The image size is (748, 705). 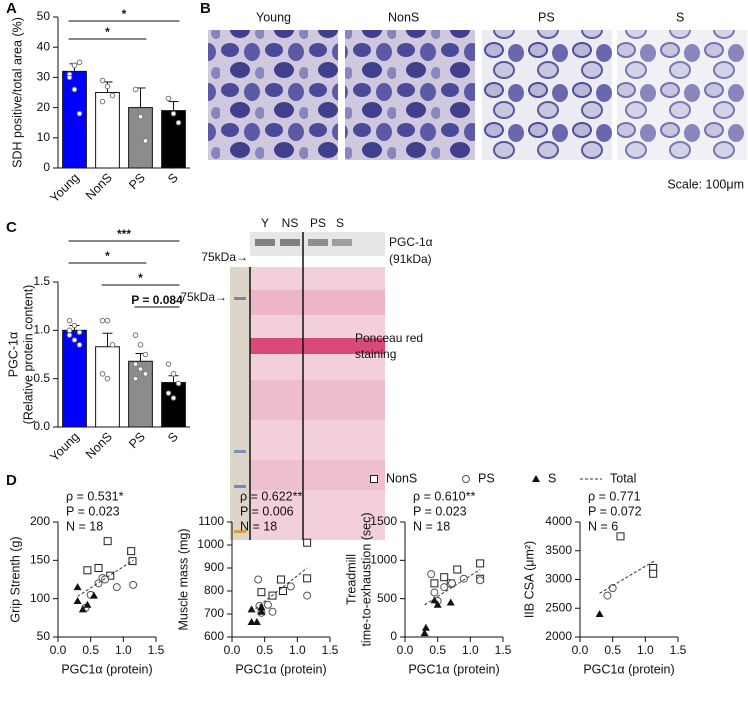 I want to click on x-tick-label: Young, so click(x=64, y=447).